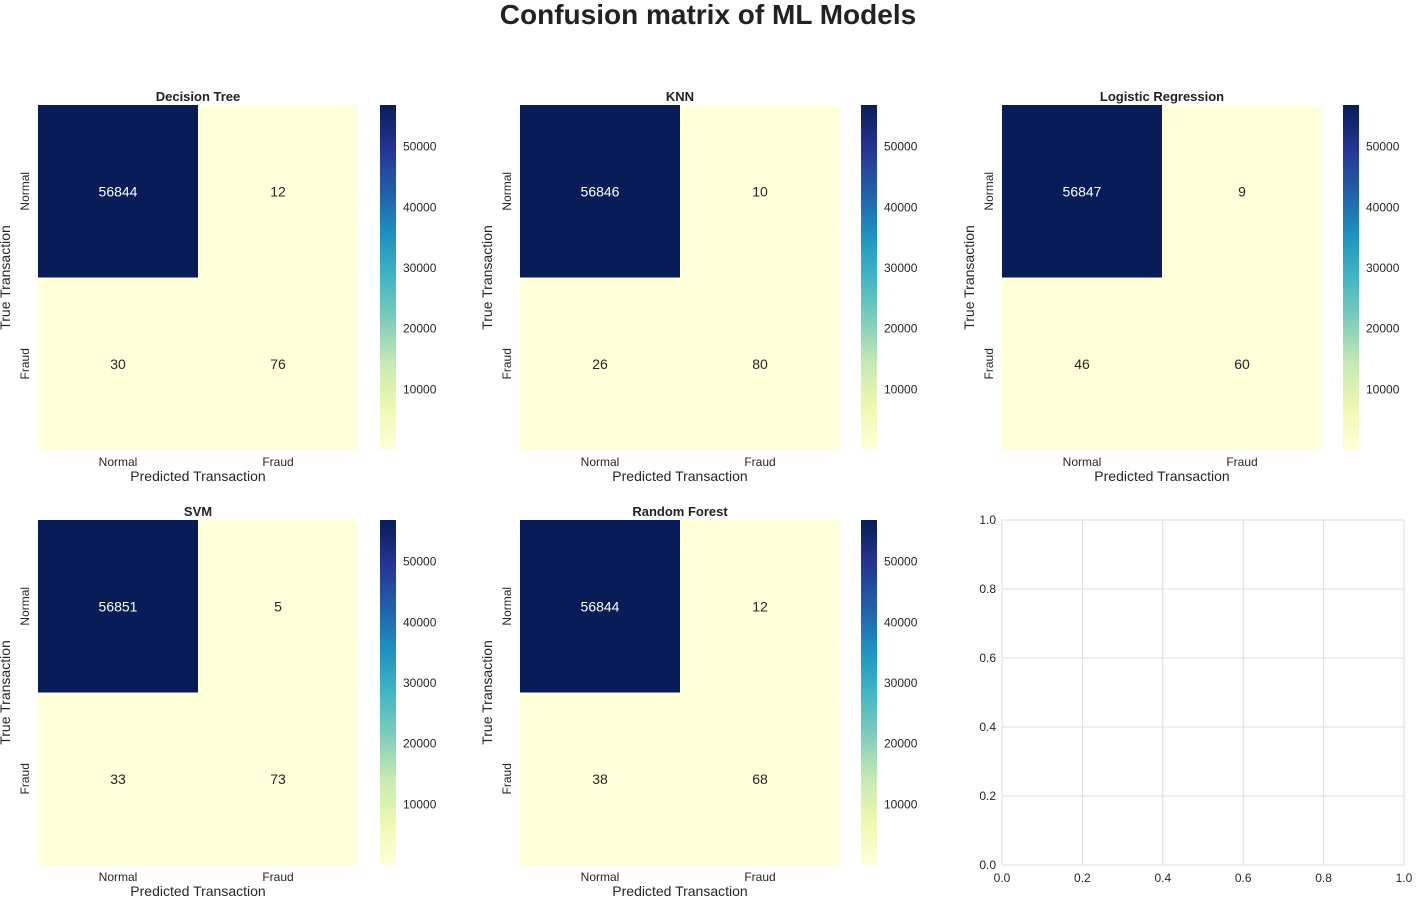  What do you see at coordinates (25, 191) in the screenshot?
I see `panel-1-ytick: Normal` at bounding box center [25, 191].